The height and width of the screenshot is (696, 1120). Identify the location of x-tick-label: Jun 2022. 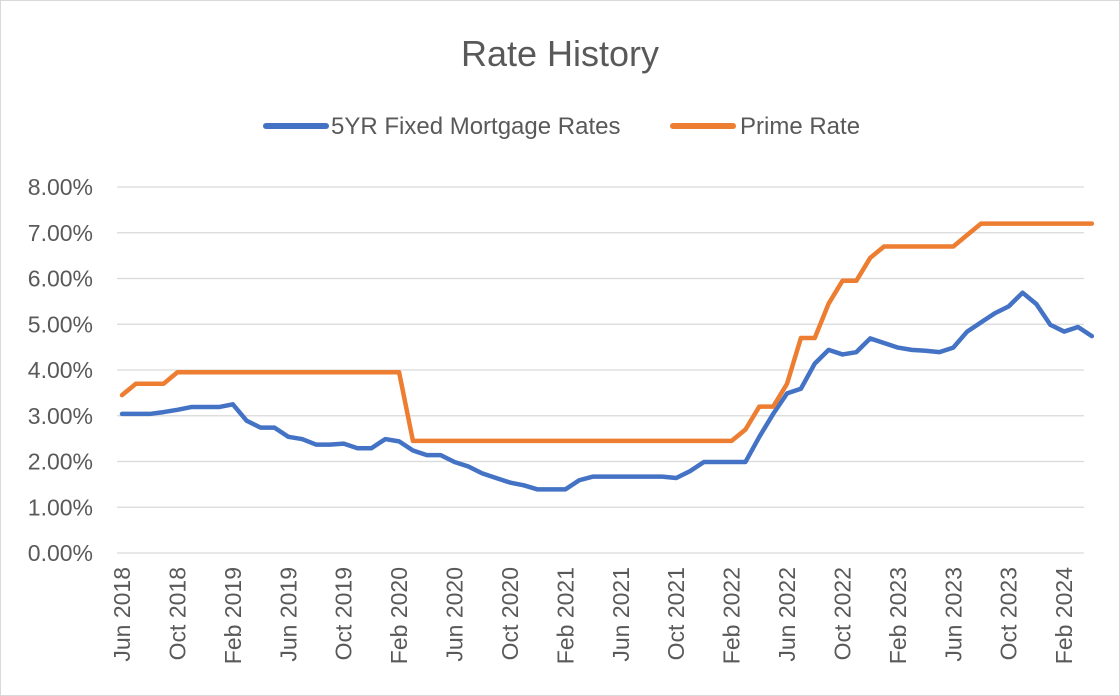
(787, 614).